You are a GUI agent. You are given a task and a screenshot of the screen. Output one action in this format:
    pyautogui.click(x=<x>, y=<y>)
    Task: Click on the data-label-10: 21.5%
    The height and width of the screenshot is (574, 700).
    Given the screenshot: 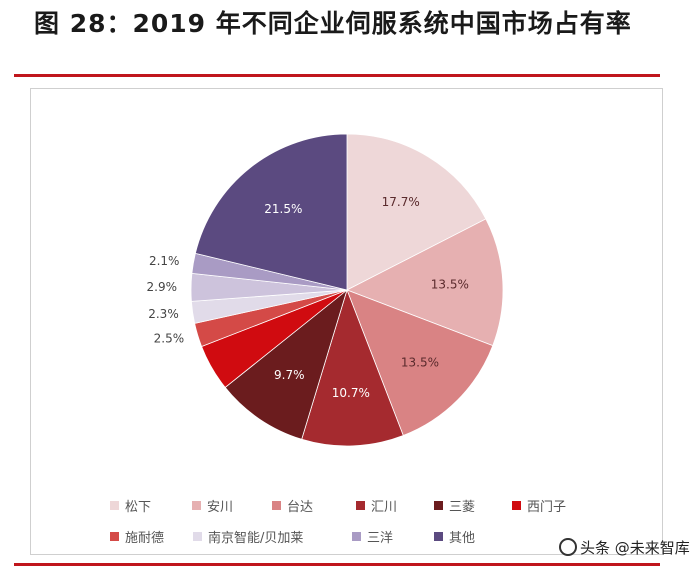 What is the action you would take?
    pyautogui.click(x=283, y=209)
    